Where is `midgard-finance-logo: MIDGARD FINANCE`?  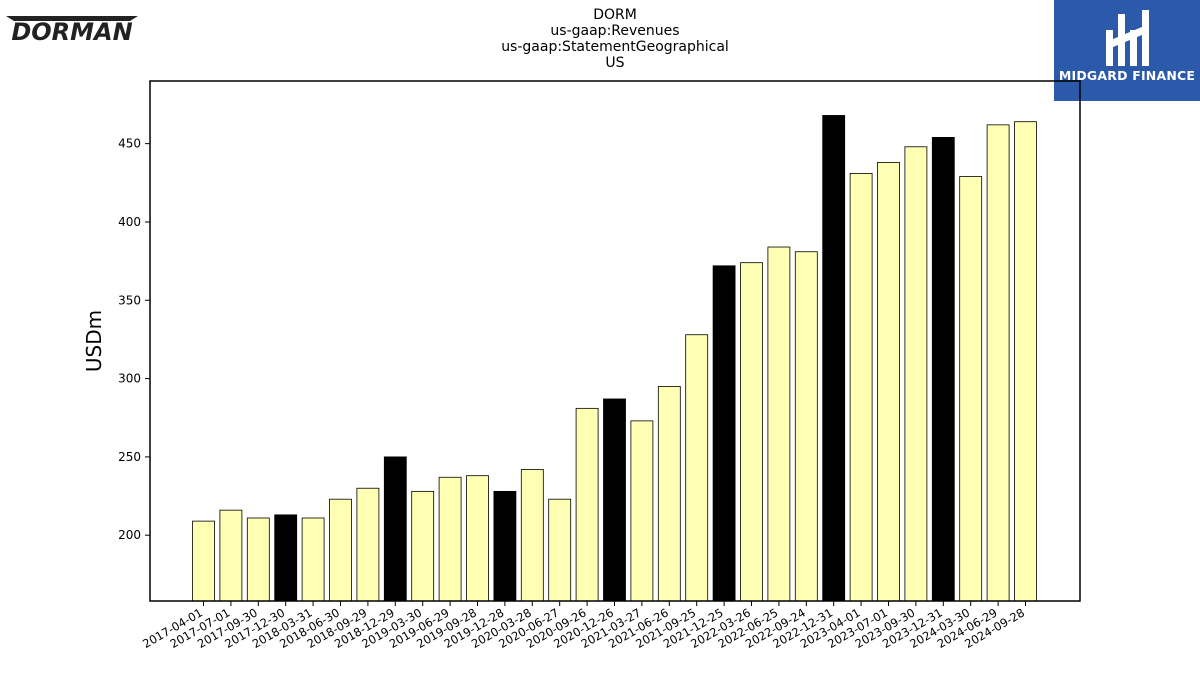
midgard-finance-logo: MIDGARD FINANCE is located at coordinates (1127, 50).